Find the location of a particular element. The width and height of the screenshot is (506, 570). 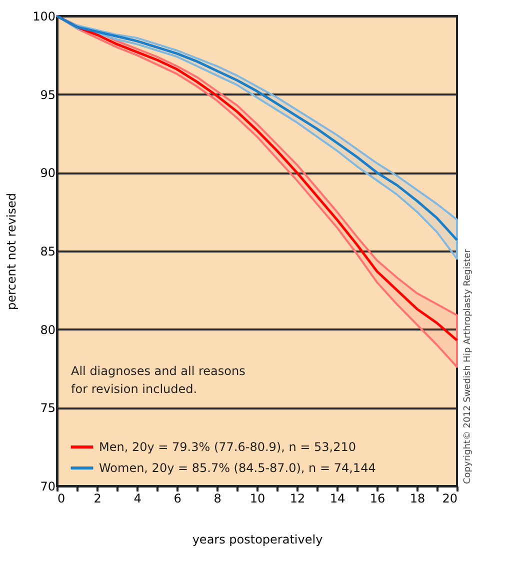

y-tick-label: 75 is located at coordinates (48, 408).